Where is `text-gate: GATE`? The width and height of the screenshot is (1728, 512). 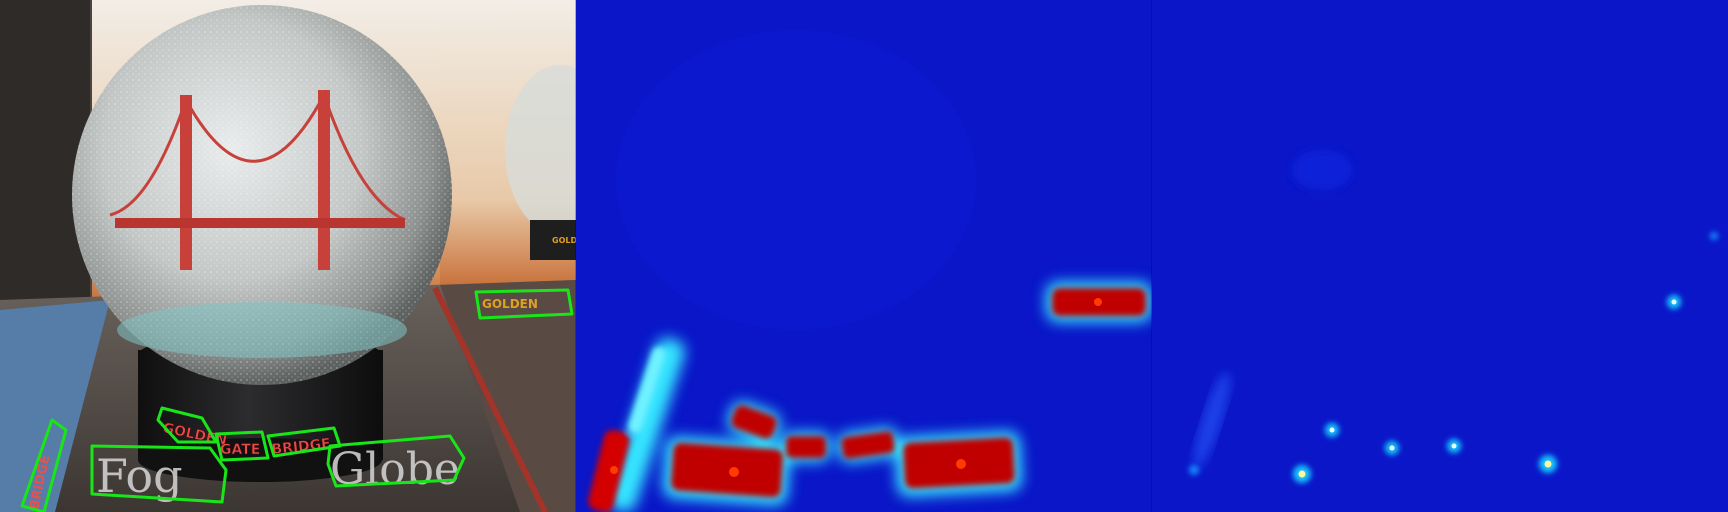
text-gate: GATE is located at coordinates (240, 450).